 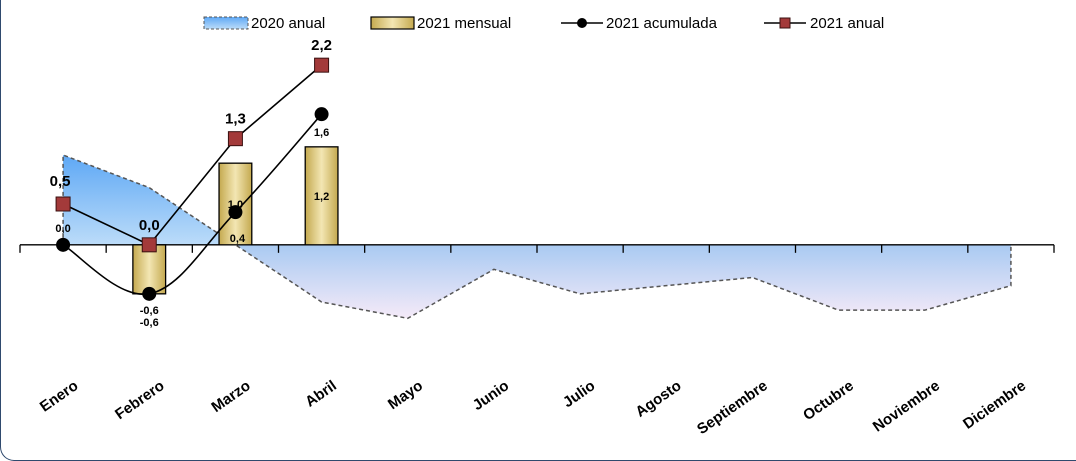 I want to click on x-tick-label: Julio, so click(x=579, y=394).